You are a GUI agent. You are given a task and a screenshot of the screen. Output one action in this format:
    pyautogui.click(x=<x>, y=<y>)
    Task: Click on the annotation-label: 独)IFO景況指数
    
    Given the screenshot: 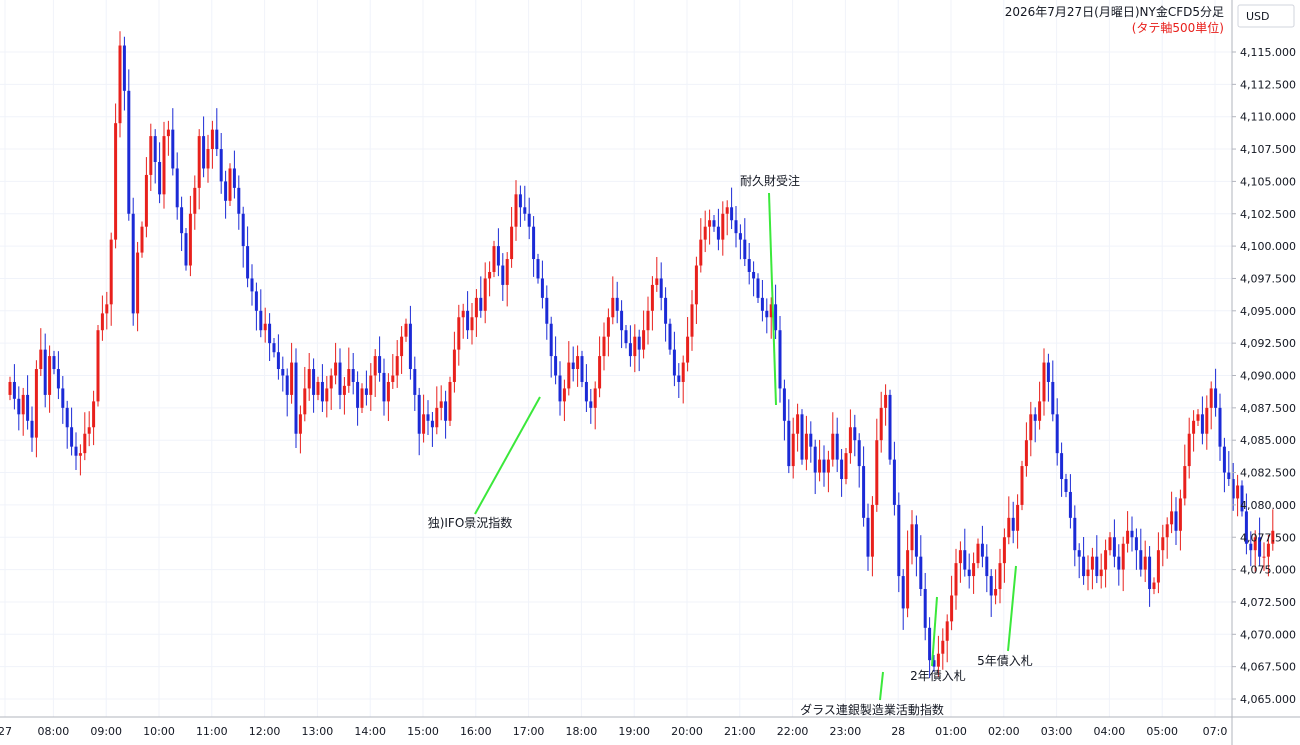 What is the action you would take?
    pyautogui.click(x=470, y=522)
    